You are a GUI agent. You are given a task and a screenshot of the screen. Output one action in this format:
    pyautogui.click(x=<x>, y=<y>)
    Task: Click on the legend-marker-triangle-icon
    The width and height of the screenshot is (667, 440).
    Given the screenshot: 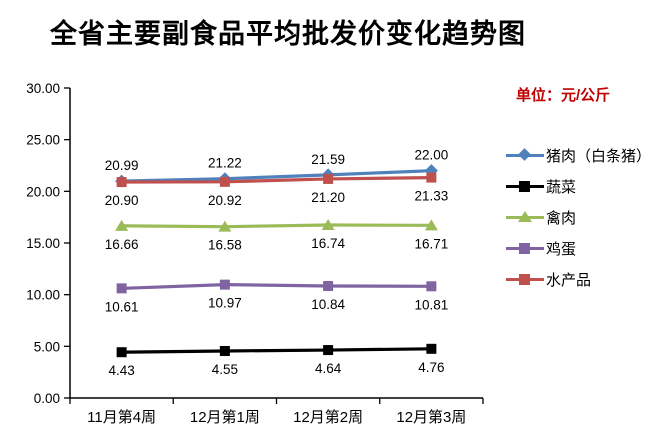 What is the action you would take?
    pyautogui.click(x=525, y=216)
    